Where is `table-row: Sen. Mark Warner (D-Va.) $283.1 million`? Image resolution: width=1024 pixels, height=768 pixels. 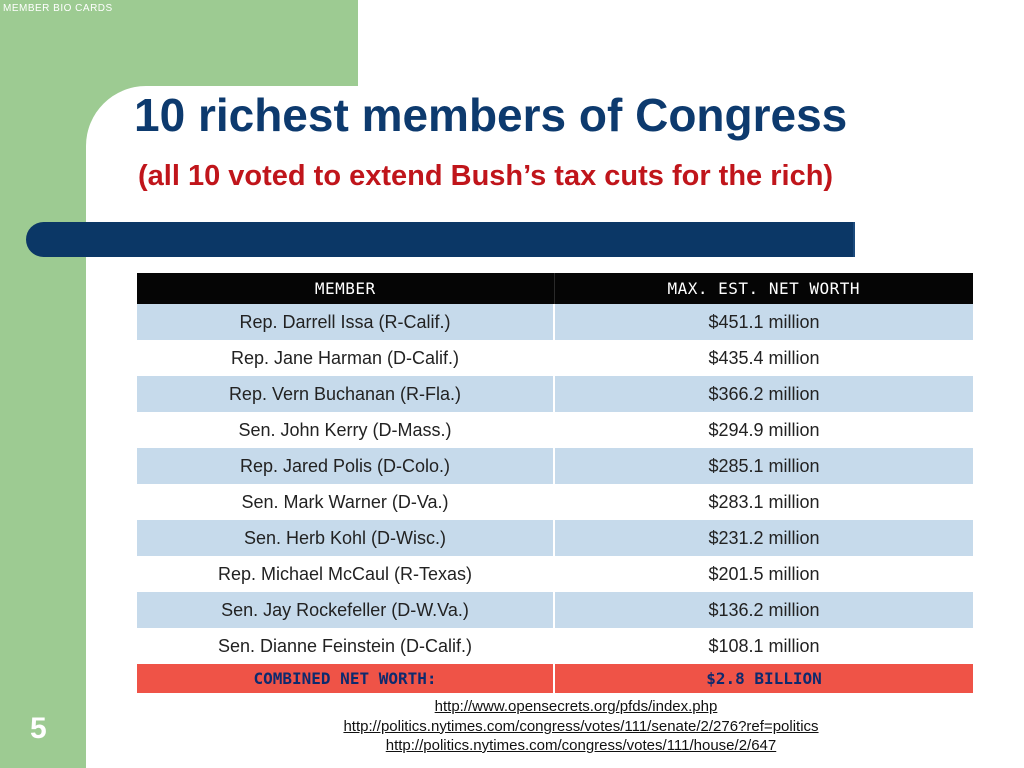
table-row: Sen. Mark Warner (D-Va.) $283.1 million is located at coordinates (555, 502).